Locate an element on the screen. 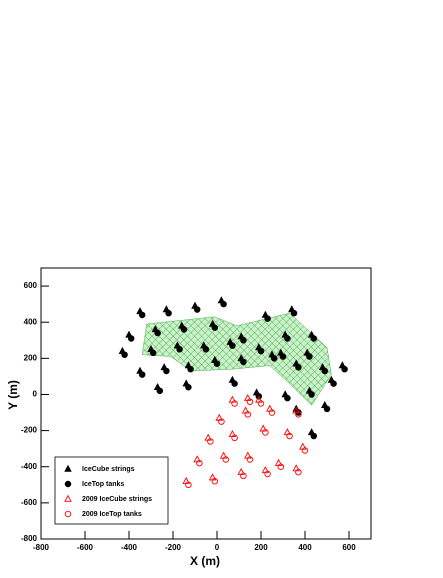 The image size is (443, 578). y-tick-label: -400 is located at coordinates (29, 466).